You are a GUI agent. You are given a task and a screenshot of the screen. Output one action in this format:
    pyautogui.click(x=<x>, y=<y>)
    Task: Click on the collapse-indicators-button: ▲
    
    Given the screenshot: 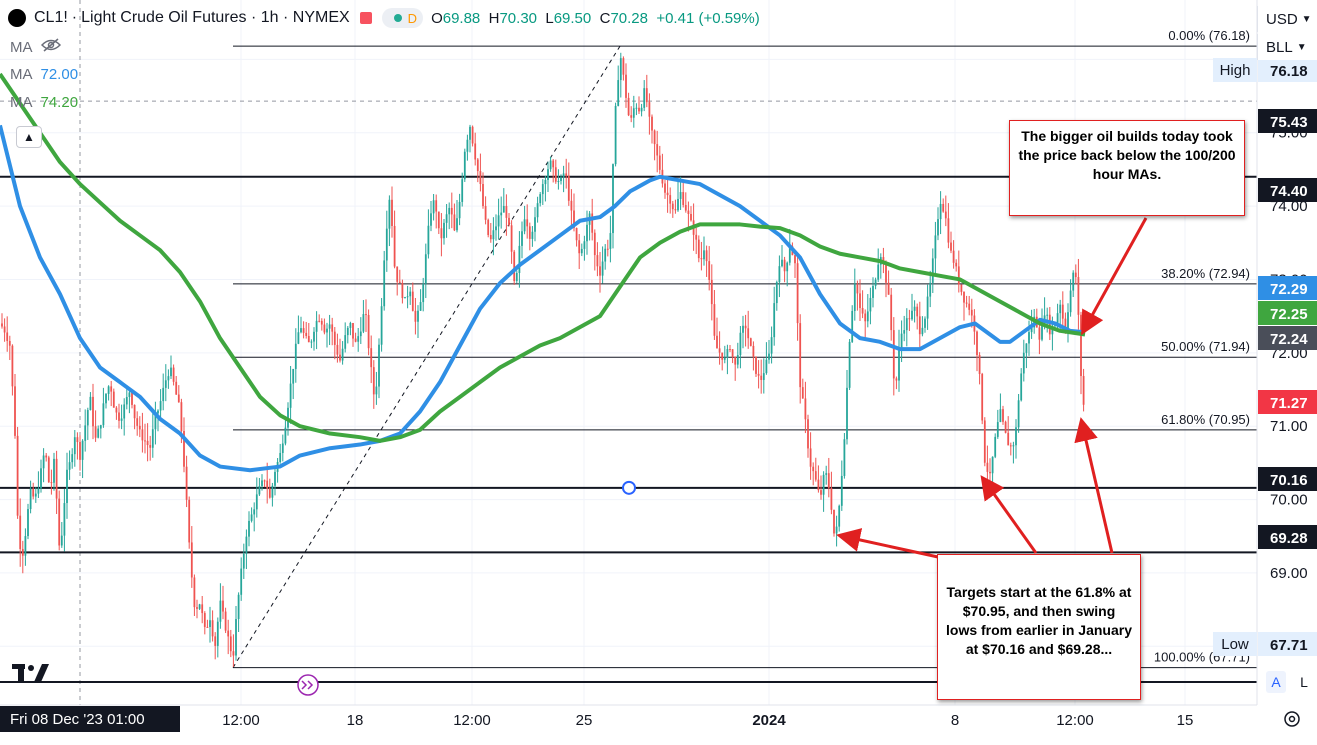 What is the action you would take?
    pyautogui.click(x=29, y=137)
    